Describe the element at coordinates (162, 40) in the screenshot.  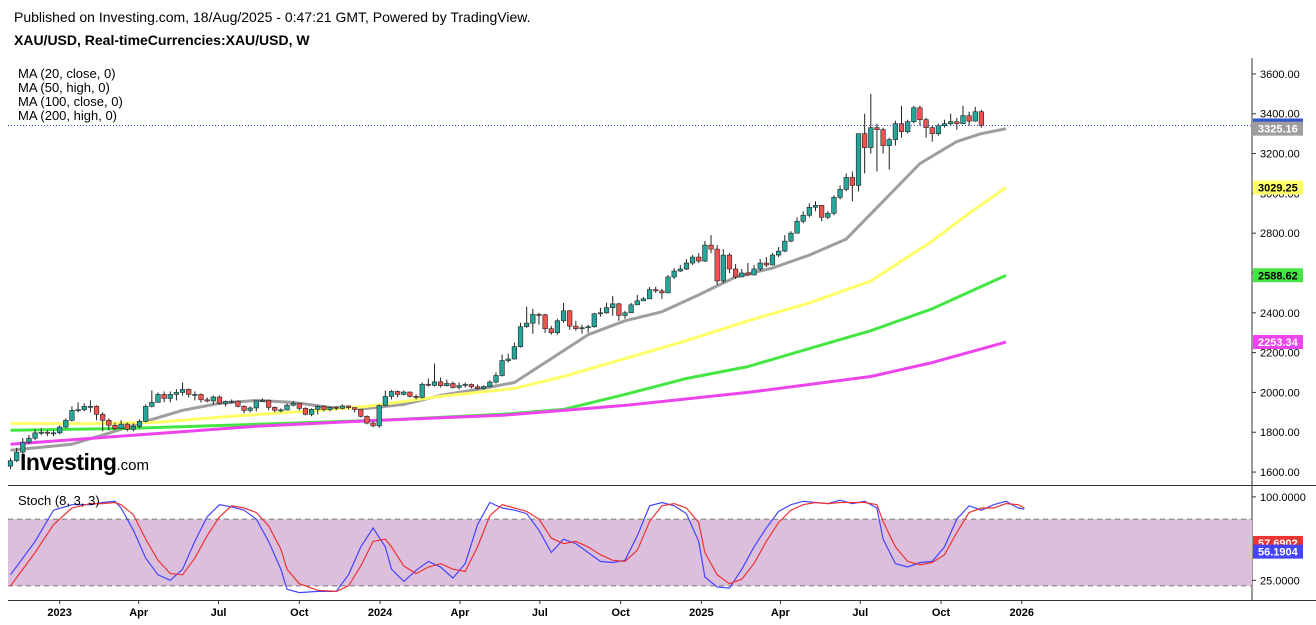
I see `symbol-title: XAU/USD, Real-timeCurrencies:XAU/USD, W` at that location.